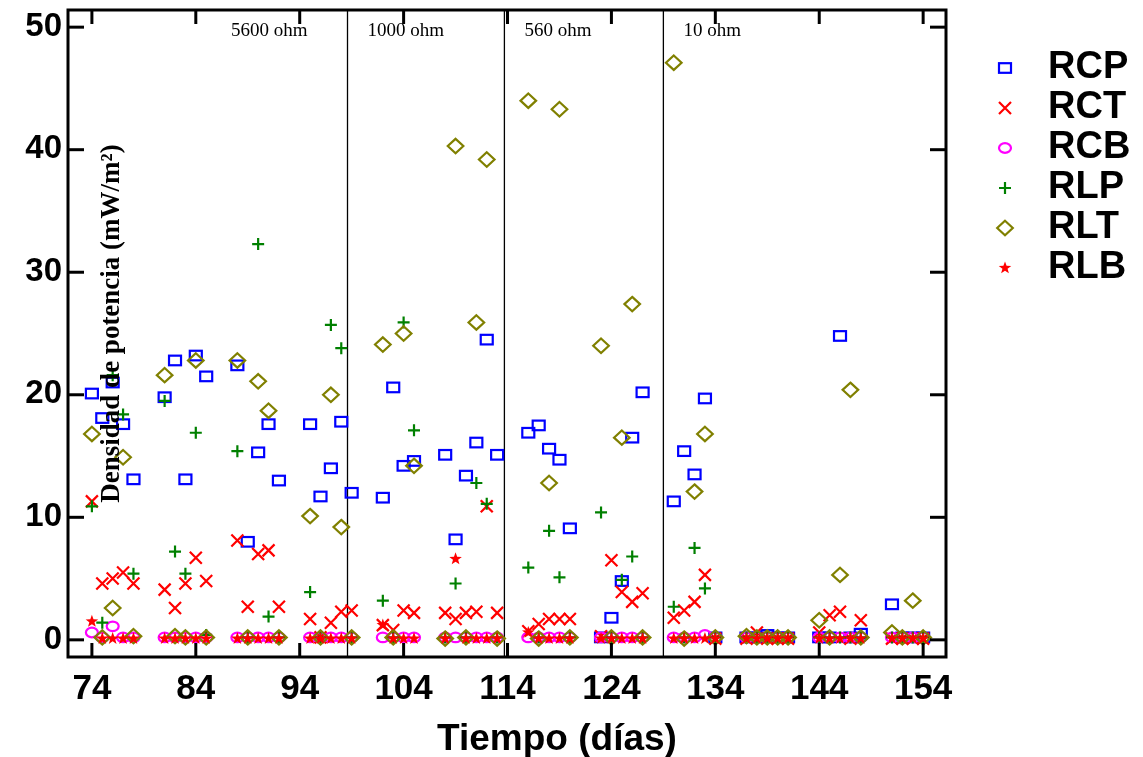  Describe the element at coordinates (43, 269) in the screenshot. I see `y-tick-label: 30` at that location.